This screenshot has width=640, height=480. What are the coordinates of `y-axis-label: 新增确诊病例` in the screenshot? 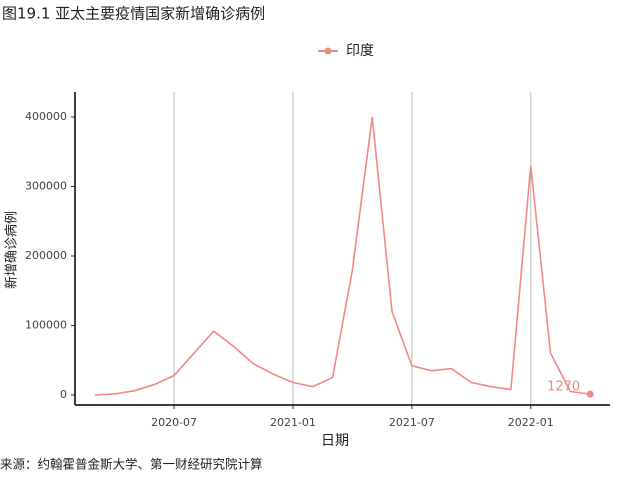 It's located at (12, 250).